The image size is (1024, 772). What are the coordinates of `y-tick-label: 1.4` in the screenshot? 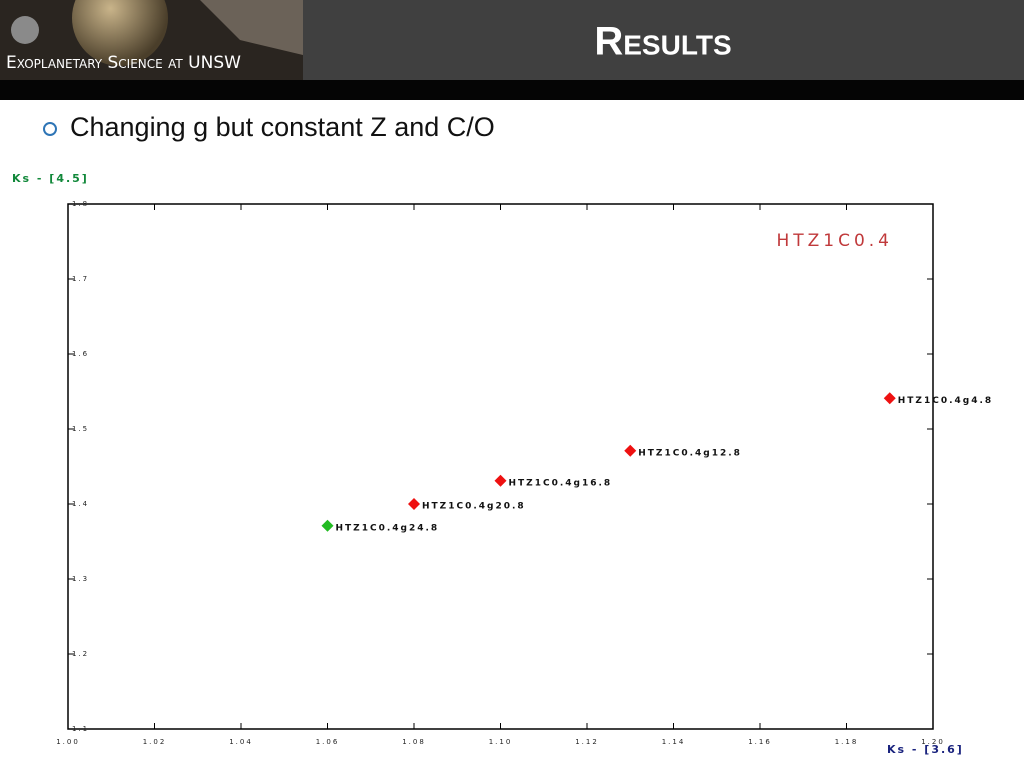 It's located at (80, 504).